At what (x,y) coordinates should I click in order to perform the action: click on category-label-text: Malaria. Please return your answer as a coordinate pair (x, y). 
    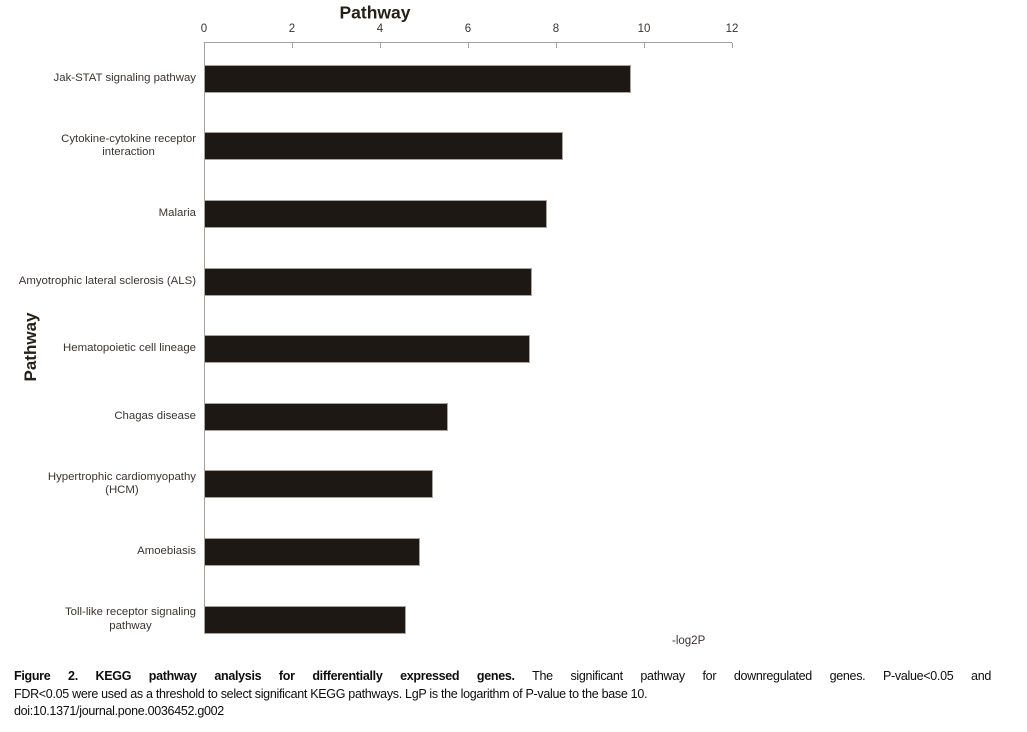
    Looking at the image, I should click on (177, 213).